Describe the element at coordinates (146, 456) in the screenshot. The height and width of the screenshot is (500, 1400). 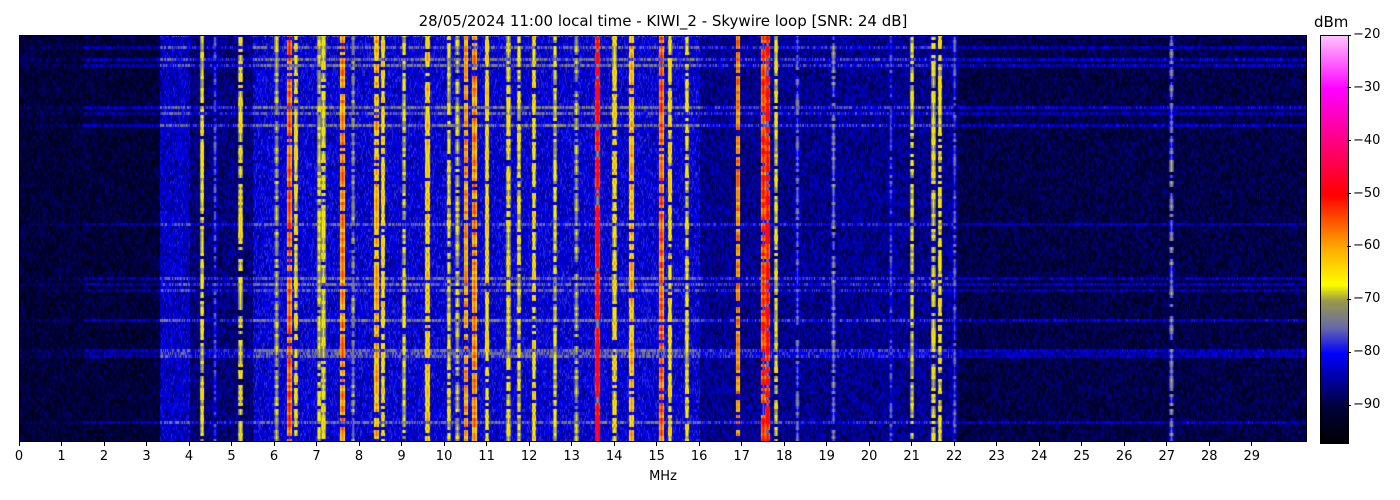
I see `x-tick-label: 3` at that location.